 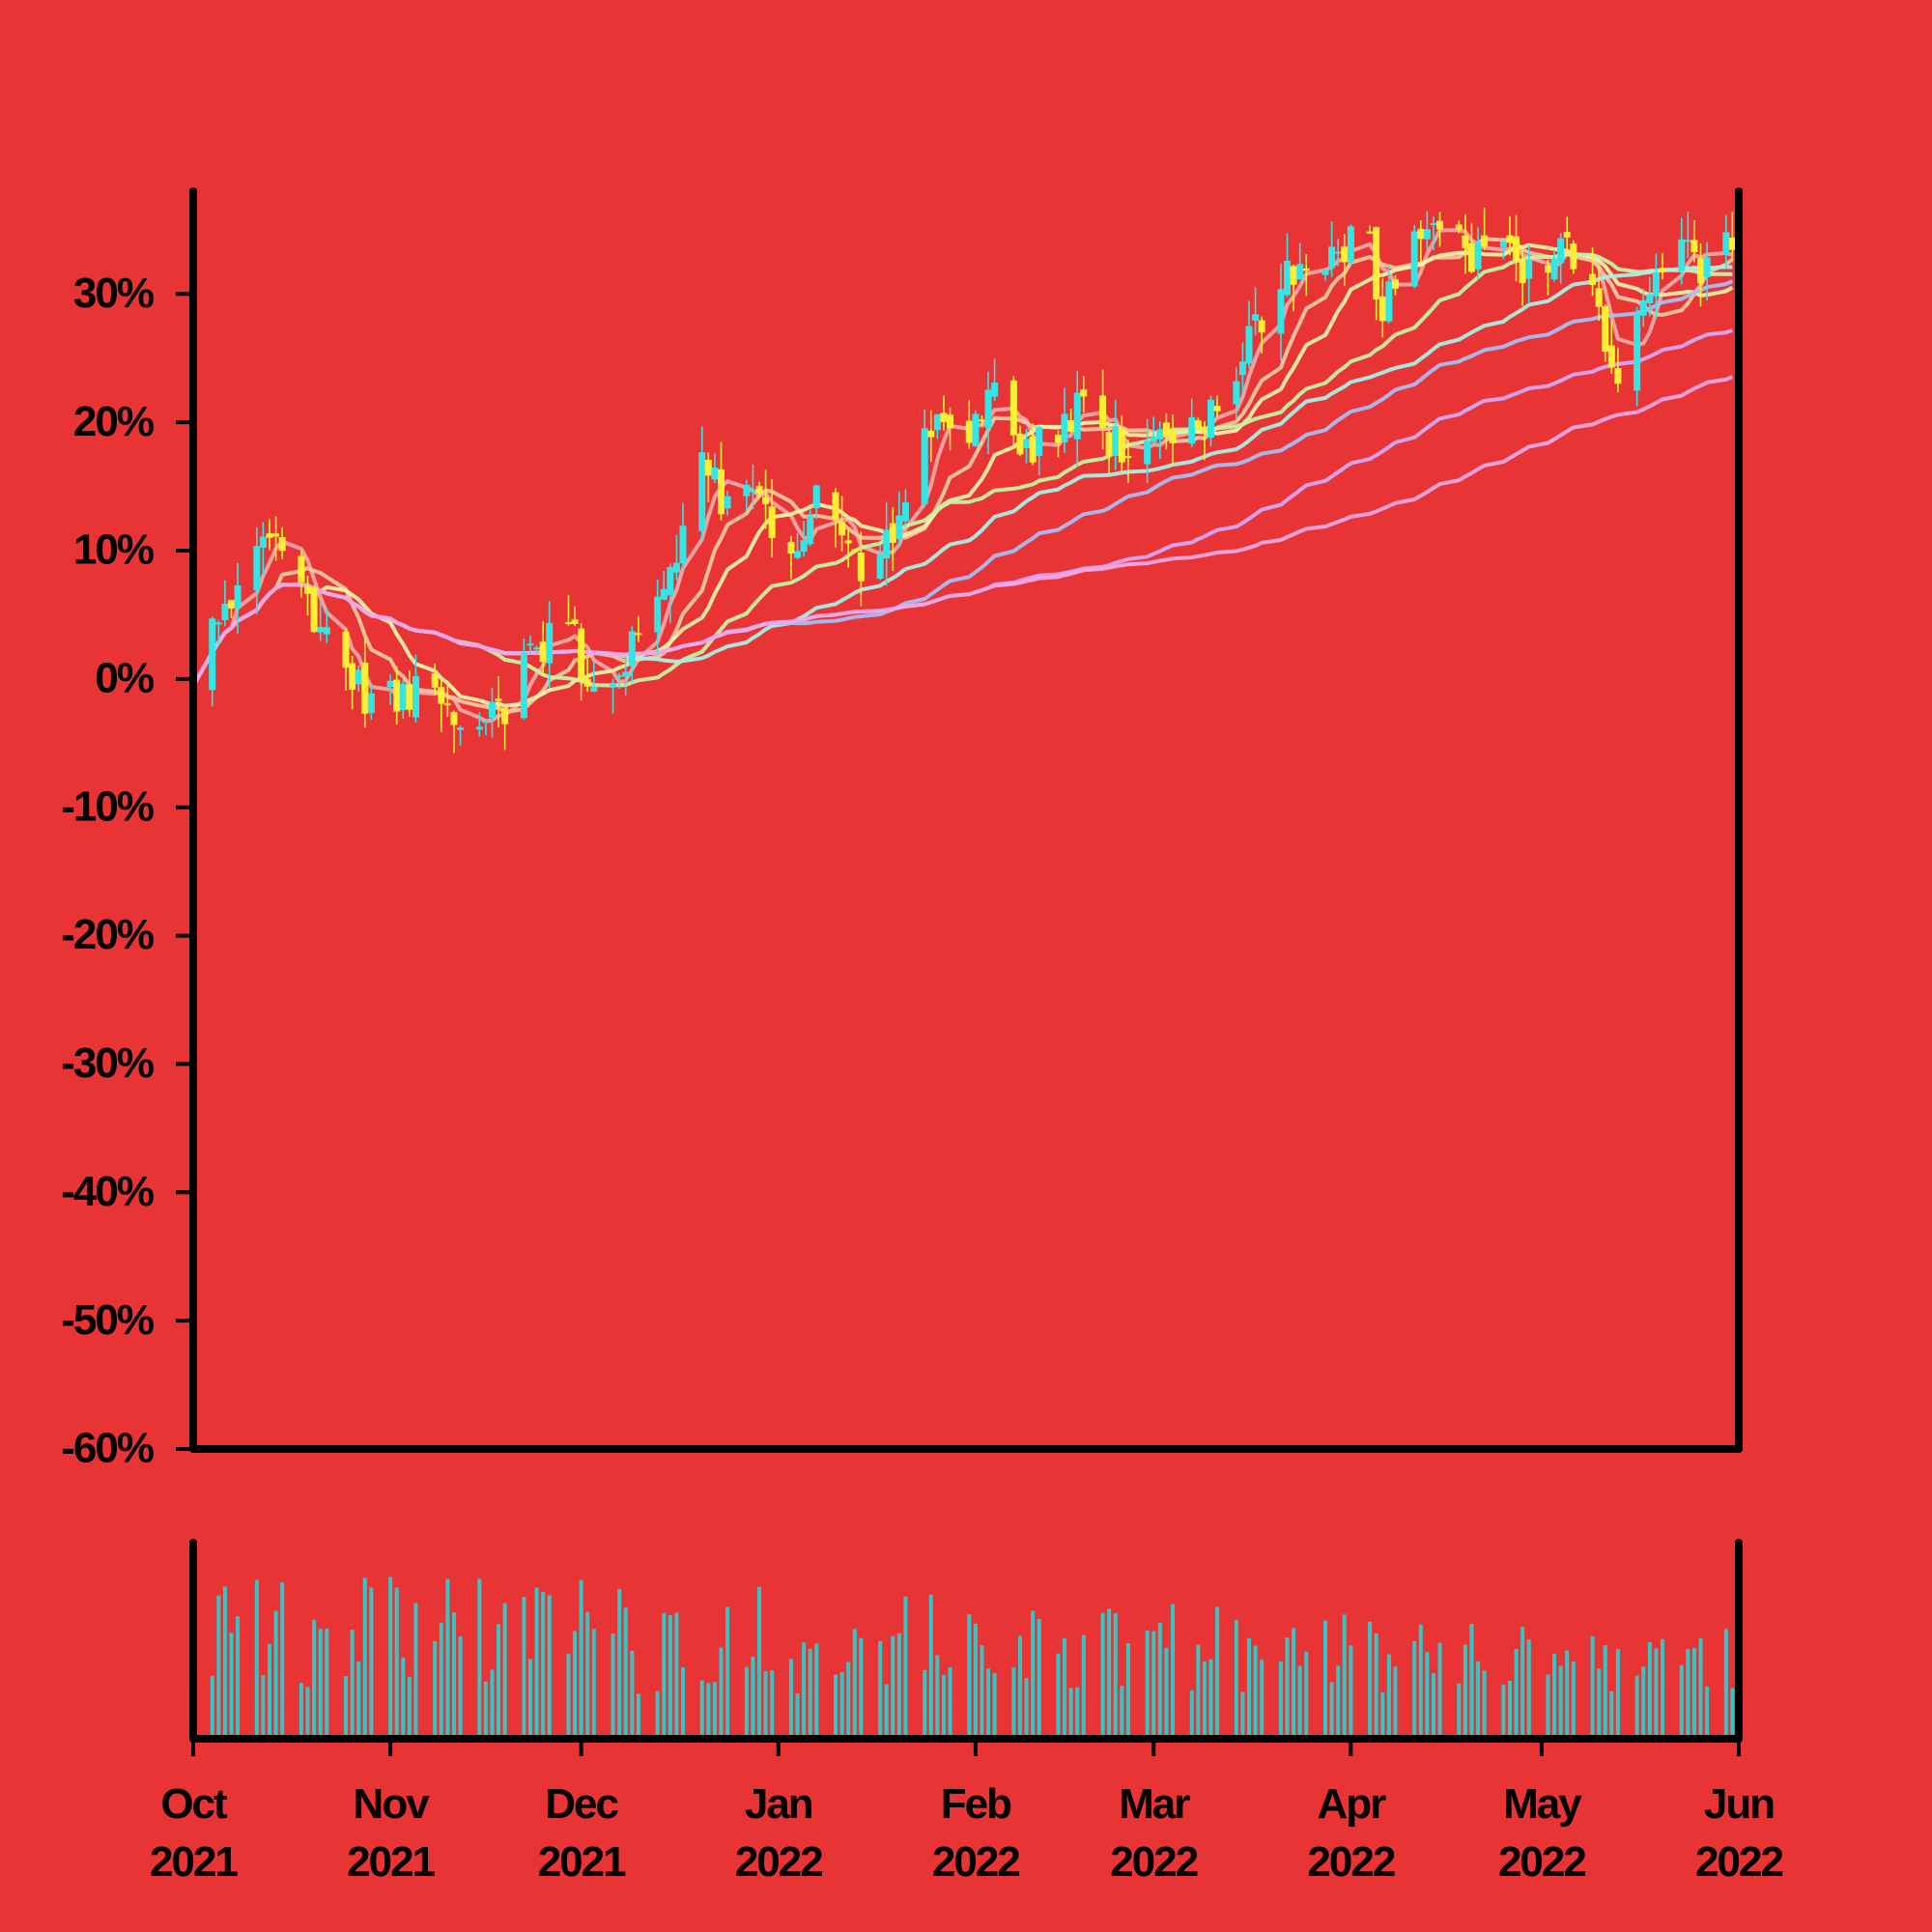 What do you see at coordinates (113, 421) in the screenshot?
I see `y-tick-label: 20%` at bounding box center [113, 421].